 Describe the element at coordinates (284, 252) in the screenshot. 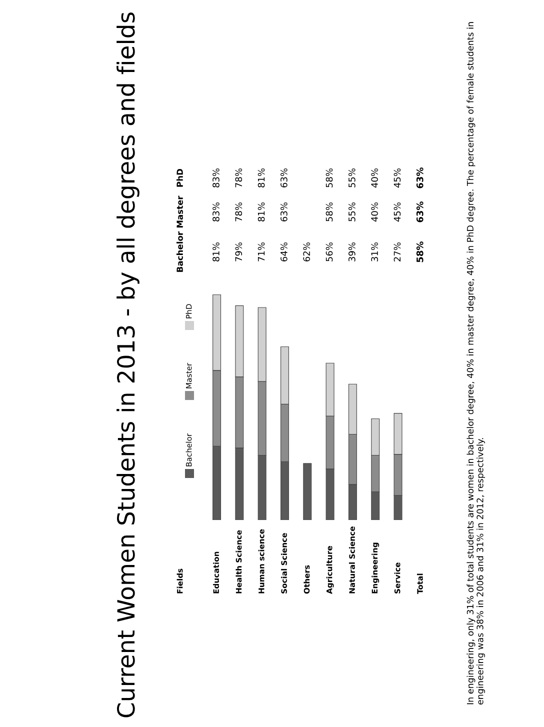

I see `data-label: 64%` at that location.